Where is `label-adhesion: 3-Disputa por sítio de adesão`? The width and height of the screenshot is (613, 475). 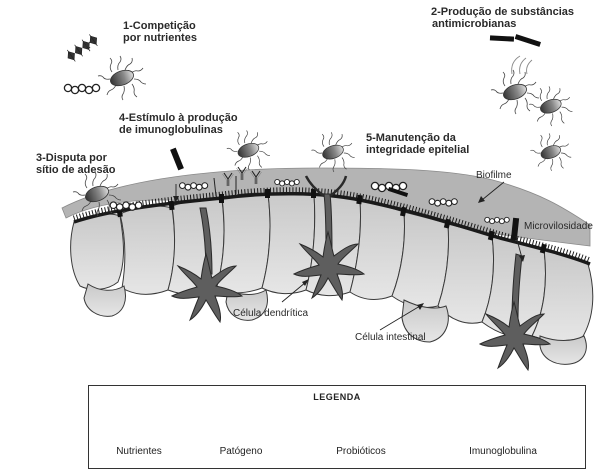
label-adhesion: 3-Disputa por sítio de adesão is located at coordinates (76, 164).